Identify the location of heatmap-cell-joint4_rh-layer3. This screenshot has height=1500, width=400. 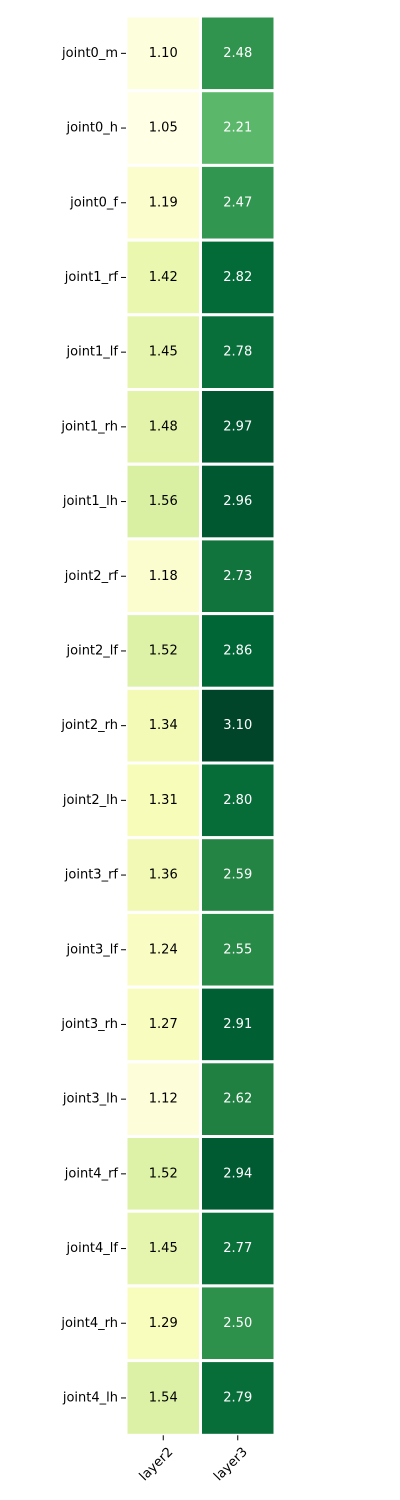
(238, 1323).